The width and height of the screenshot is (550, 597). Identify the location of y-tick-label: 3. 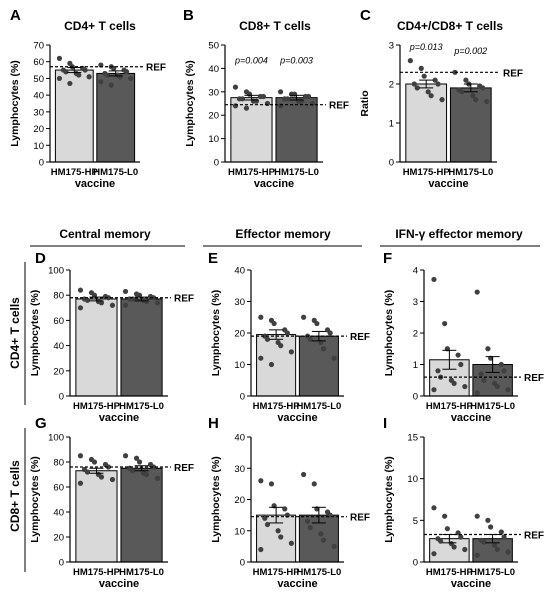
(391, 46).